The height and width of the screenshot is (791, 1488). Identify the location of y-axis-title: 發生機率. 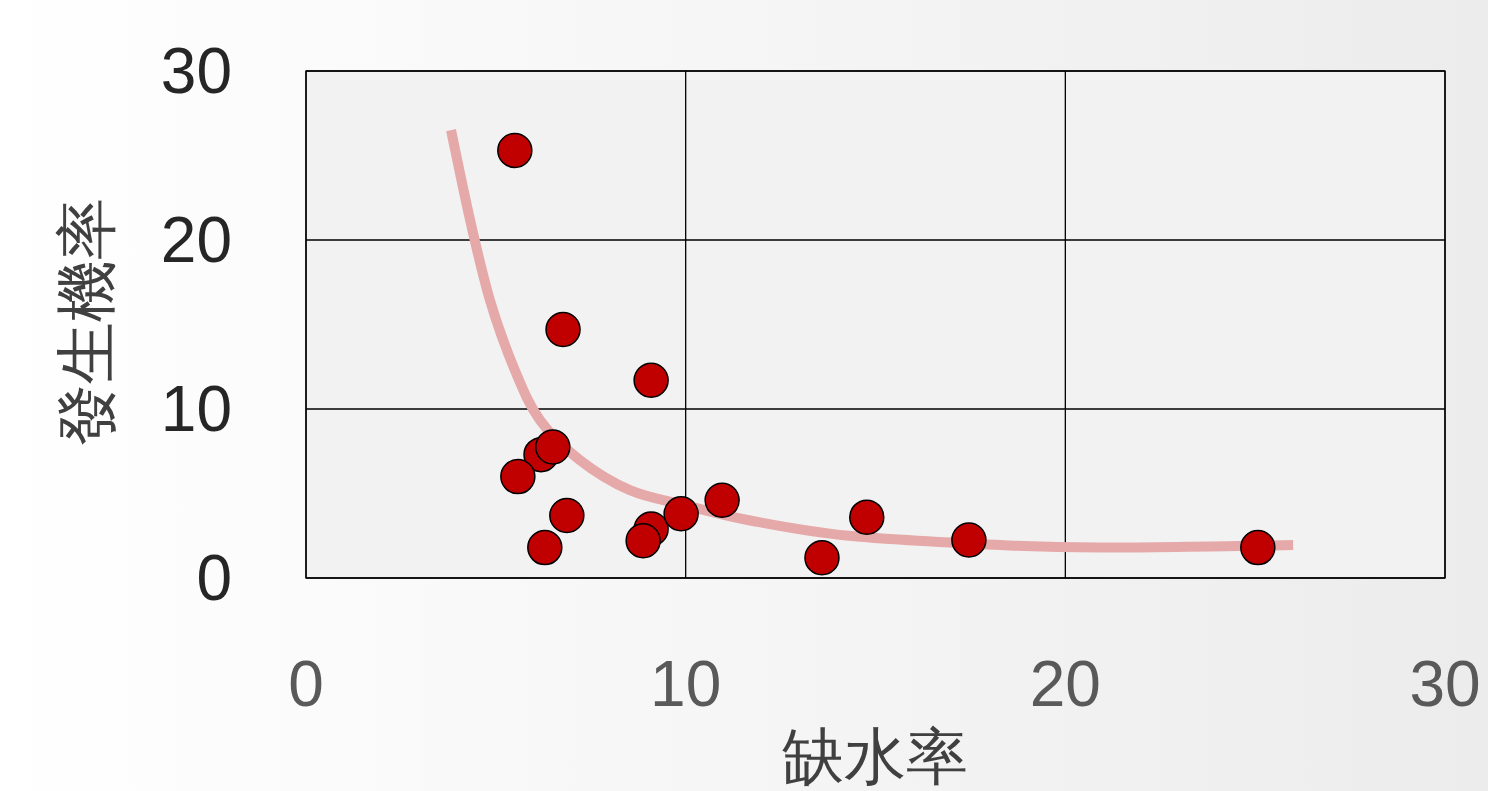
(86, 322).